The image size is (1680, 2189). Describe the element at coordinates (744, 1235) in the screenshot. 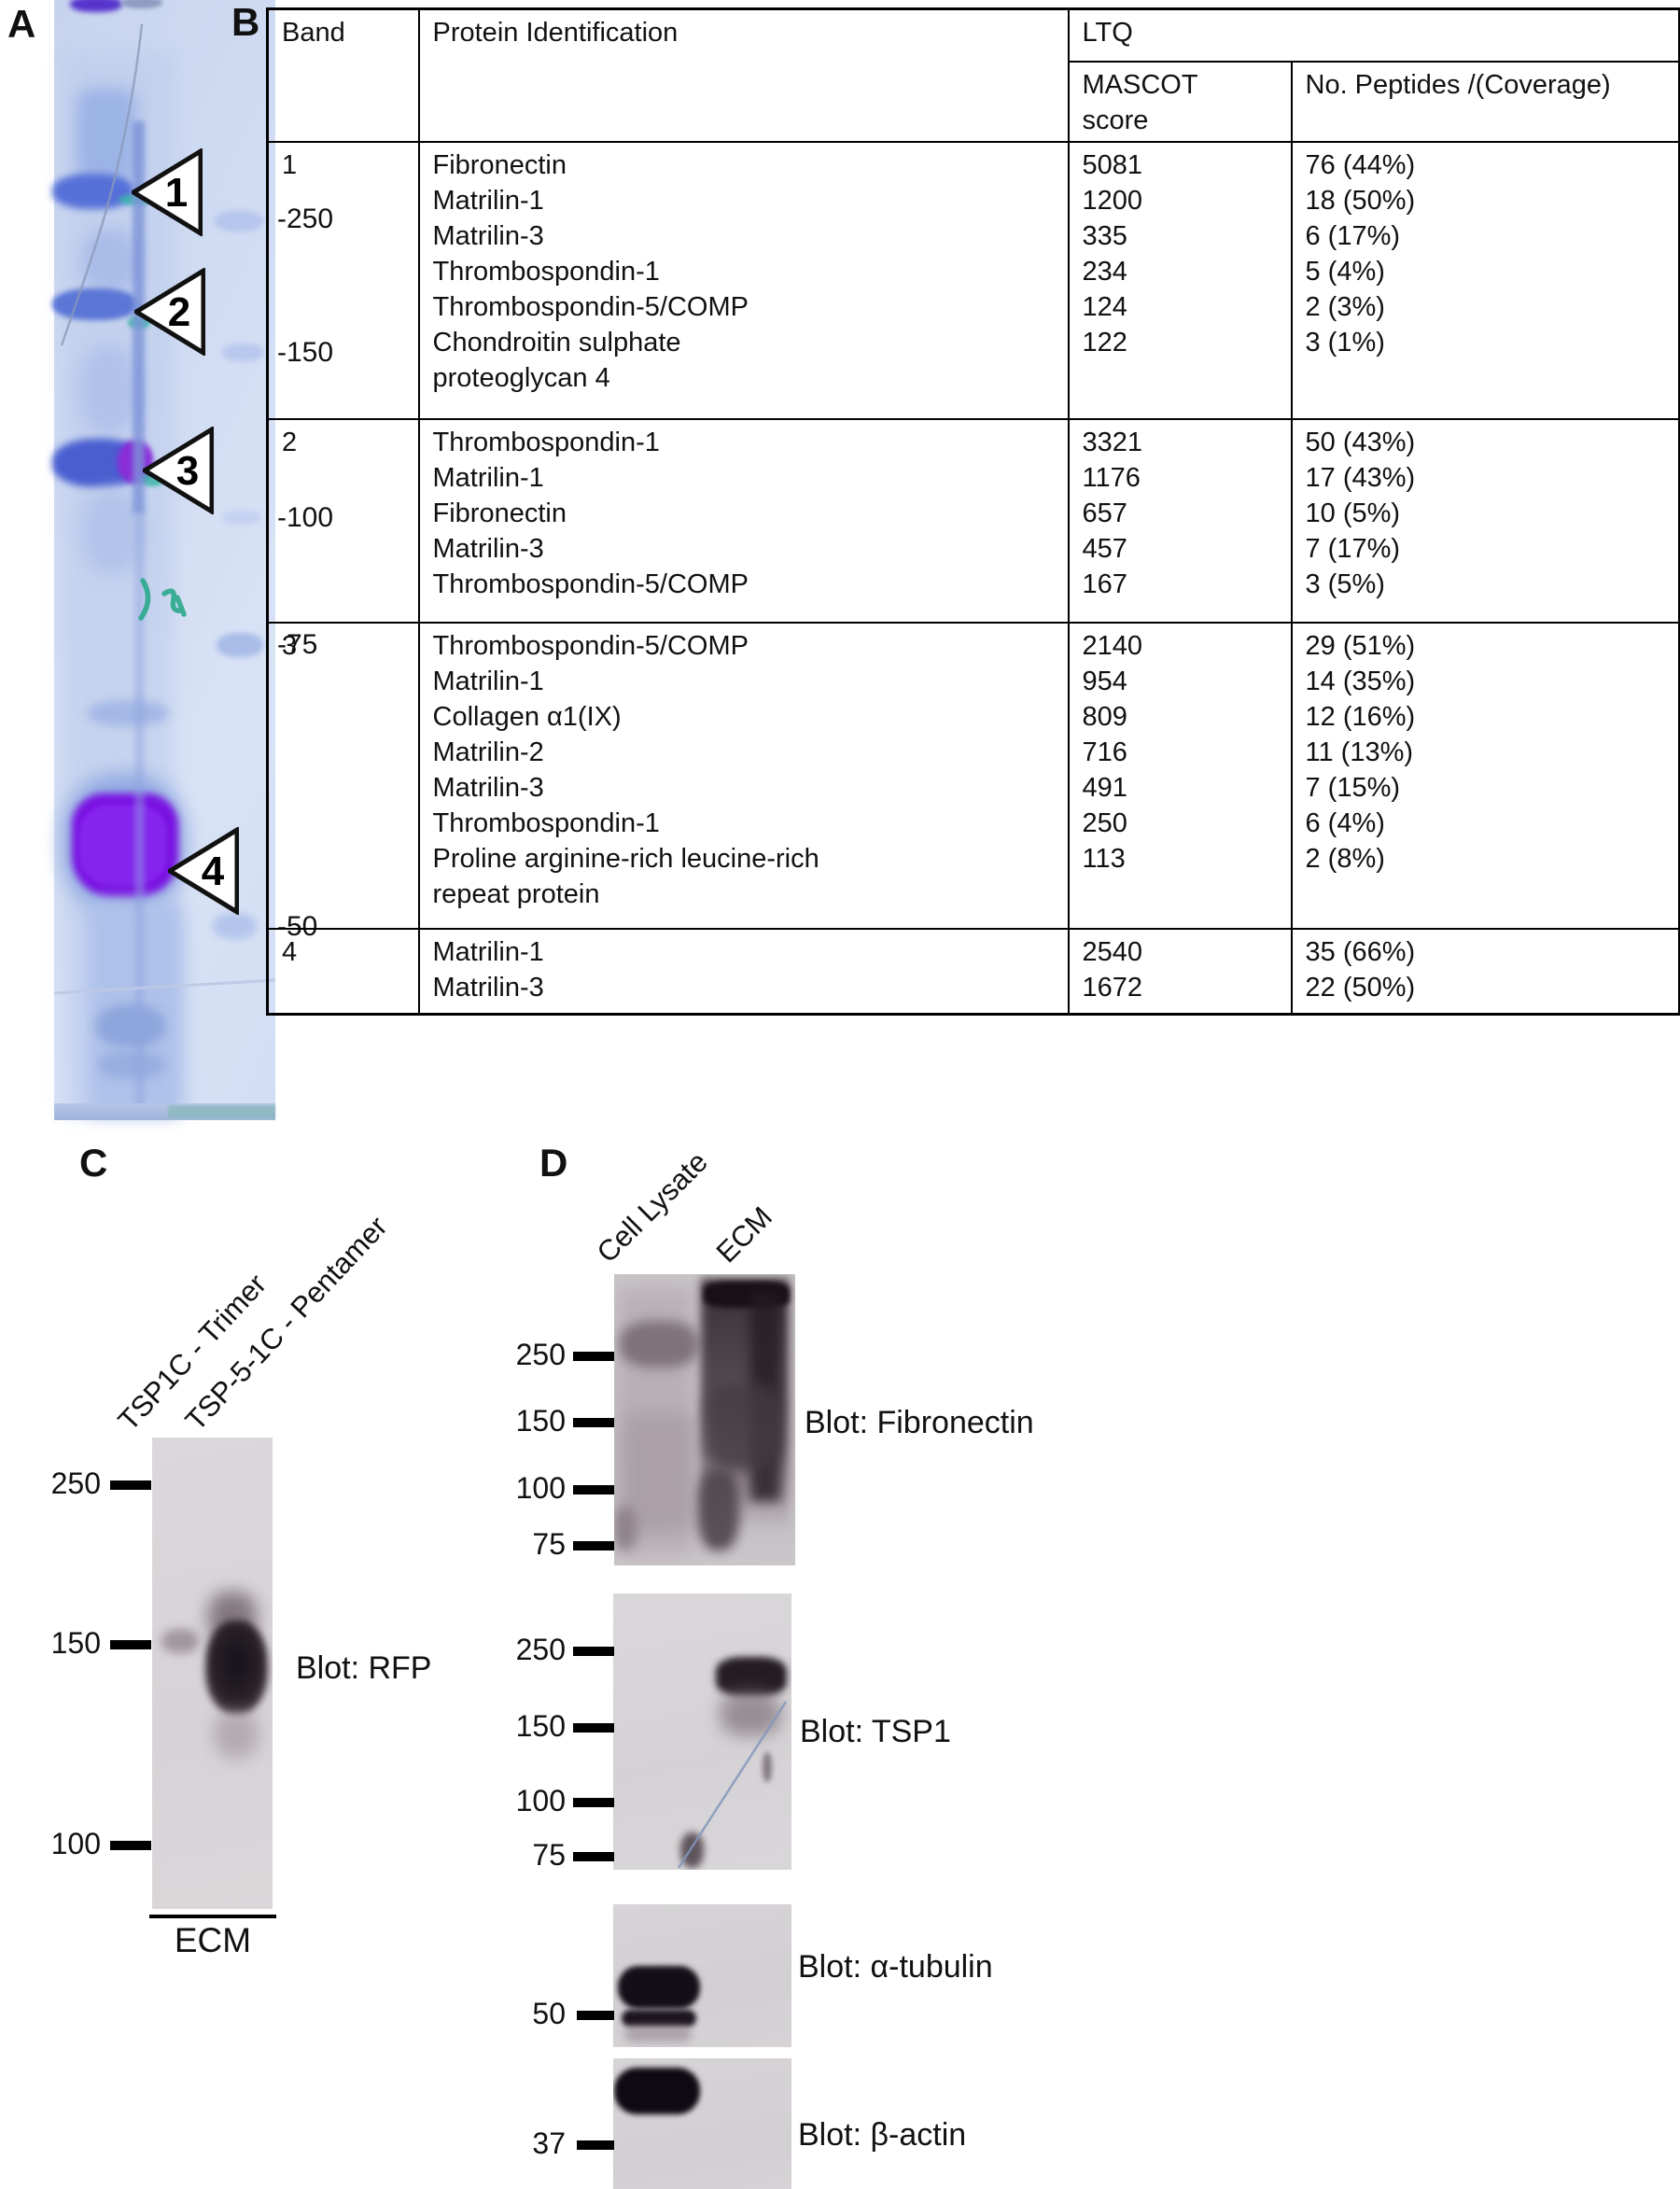

I see `lane-label-ecm: ECM` at that location.